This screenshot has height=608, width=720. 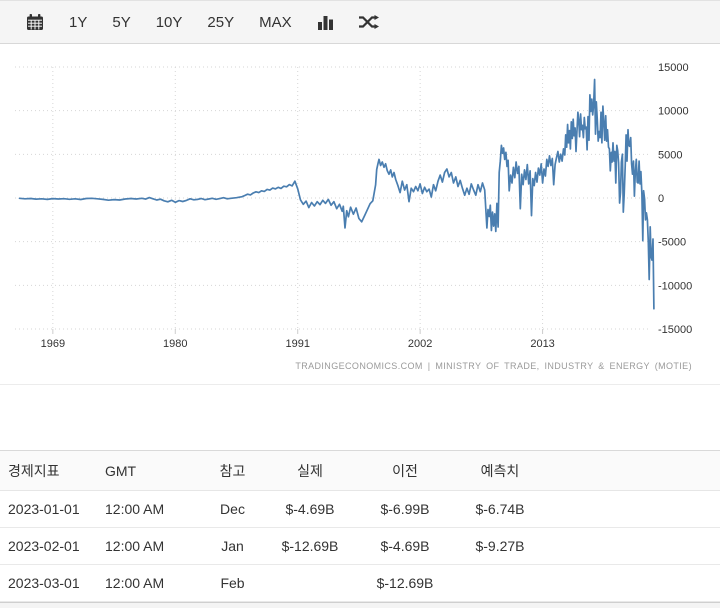 What do you see at coordinates (542, 344) in the screenshot?
I see `x-axis-label: 2013` at bounding box center [542, 344].